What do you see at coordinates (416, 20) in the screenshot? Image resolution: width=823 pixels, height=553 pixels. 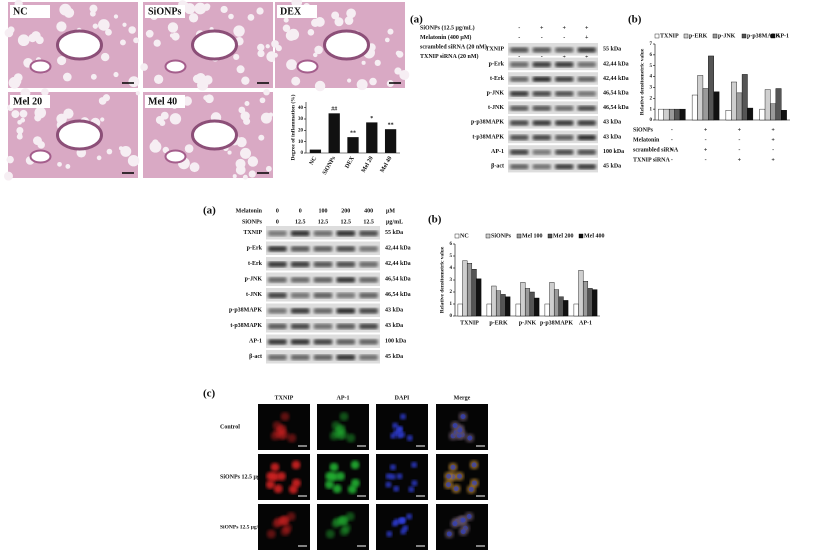 I see `panel-label: (a)` at bounding box center [416, 20].